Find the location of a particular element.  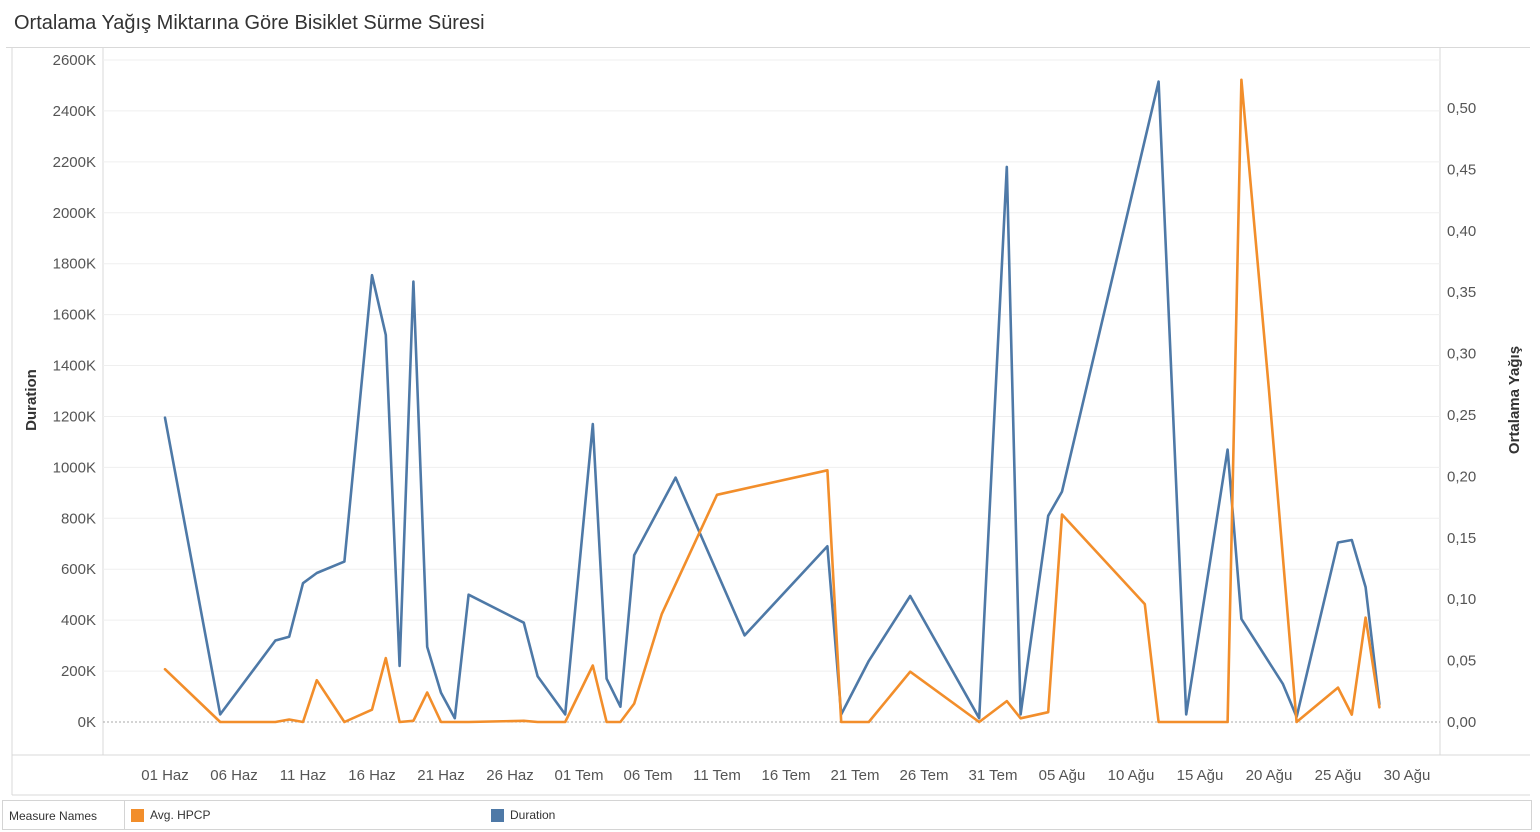

y-left-tick-label: 800K is located at coordinates (78, 518).